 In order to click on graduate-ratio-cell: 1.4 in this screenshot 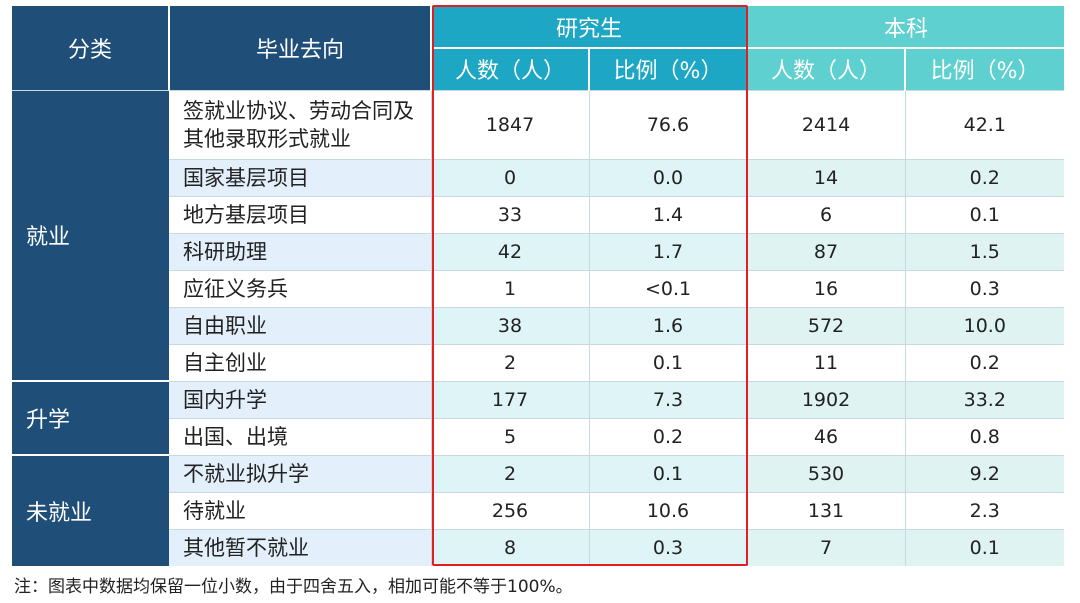, I will do `click(668, 214)`.